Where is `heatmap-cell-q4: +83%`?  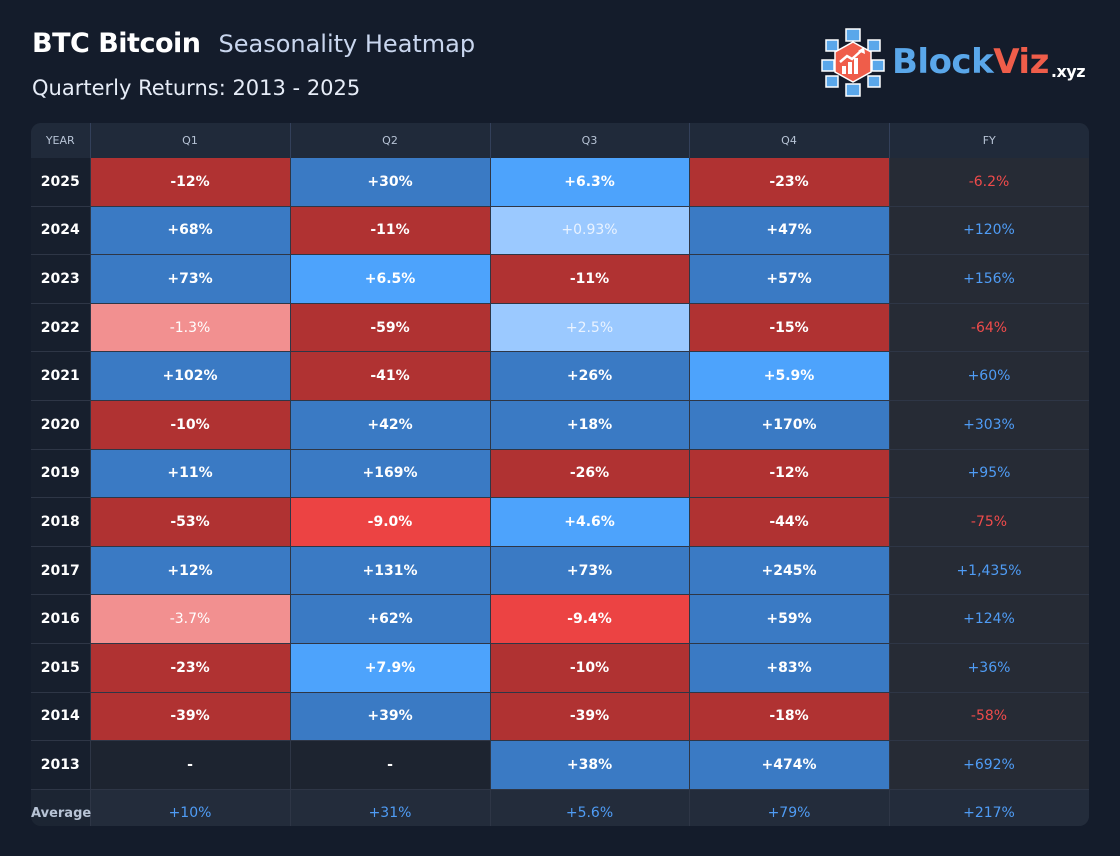 heatmap-cell-q4: +83% is located at coordinates (789, 668).